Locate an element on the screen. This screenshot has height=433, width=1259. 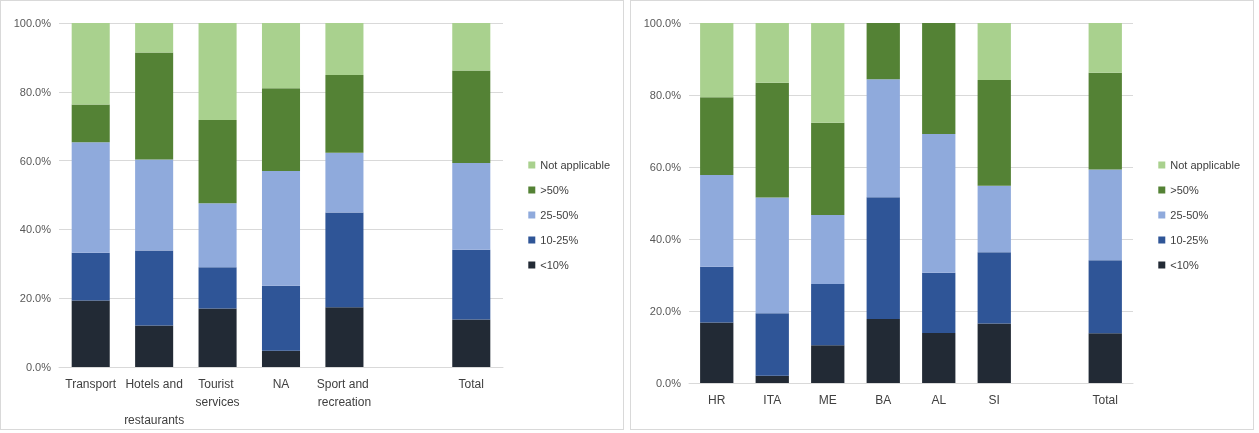
category-label: Hotels and restaurants is located at coordinates (154, 402).